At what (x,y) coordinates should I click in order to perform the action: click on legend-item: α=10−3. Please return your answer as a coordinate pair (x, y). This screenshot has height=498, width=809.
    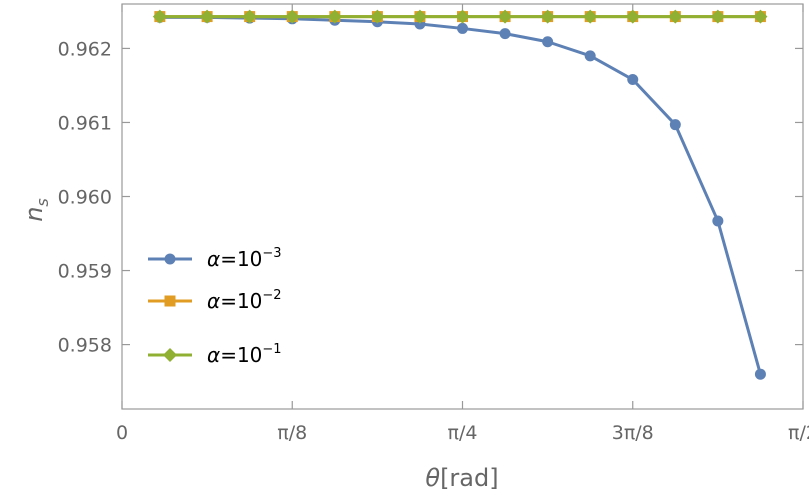
    Looking at the image, I should click on (215, 258).